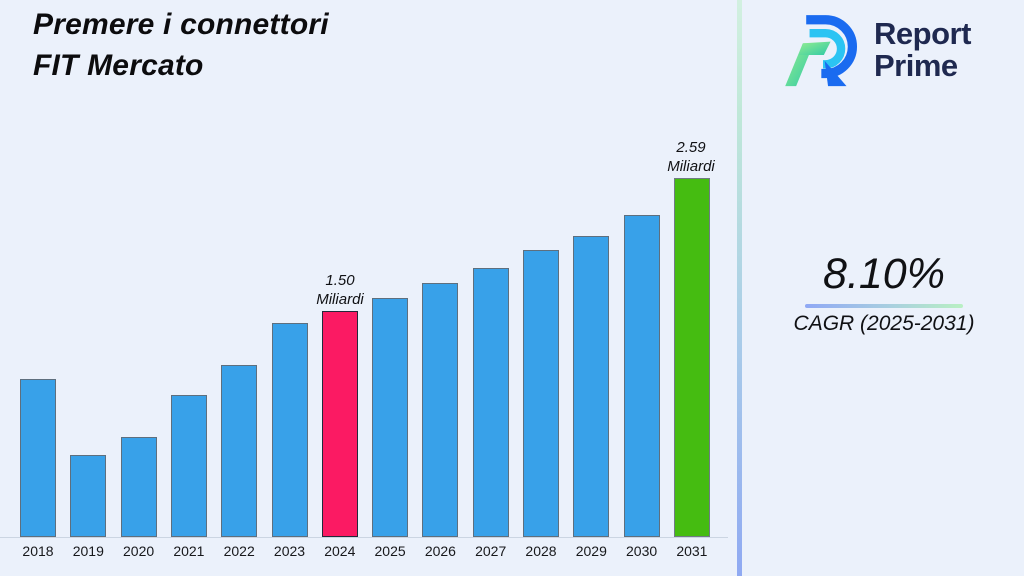 This screenshot has width=1024, height=576. I want to click on bar-2022, so click(239, 451).